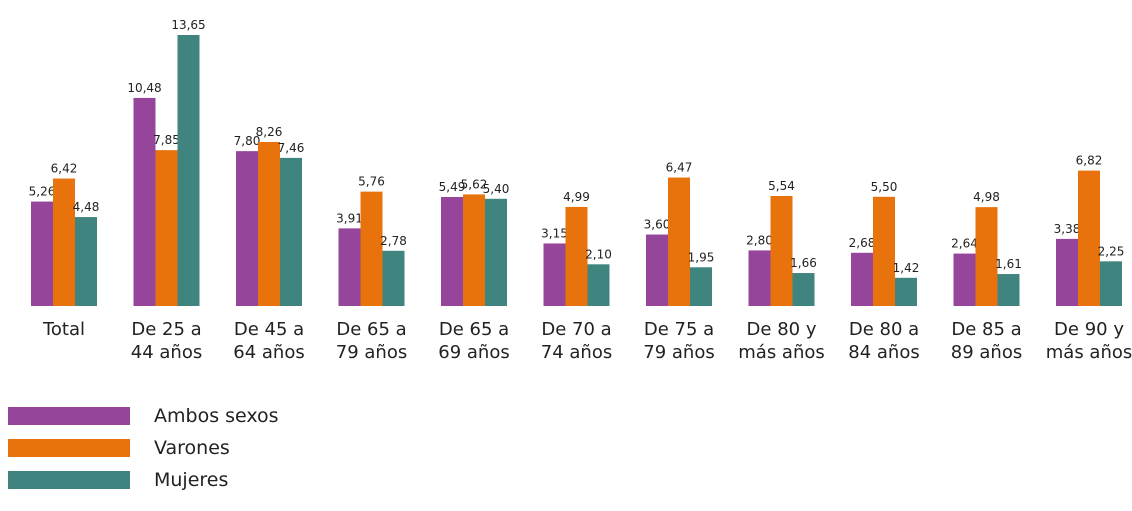 The width and height of the screenshot is (1132, 511). What do you see at coordinates (247, 141) in the screenshot?
I see `data-label-ambos-sexos-2: 7,80` at bounding box center [247, 141].